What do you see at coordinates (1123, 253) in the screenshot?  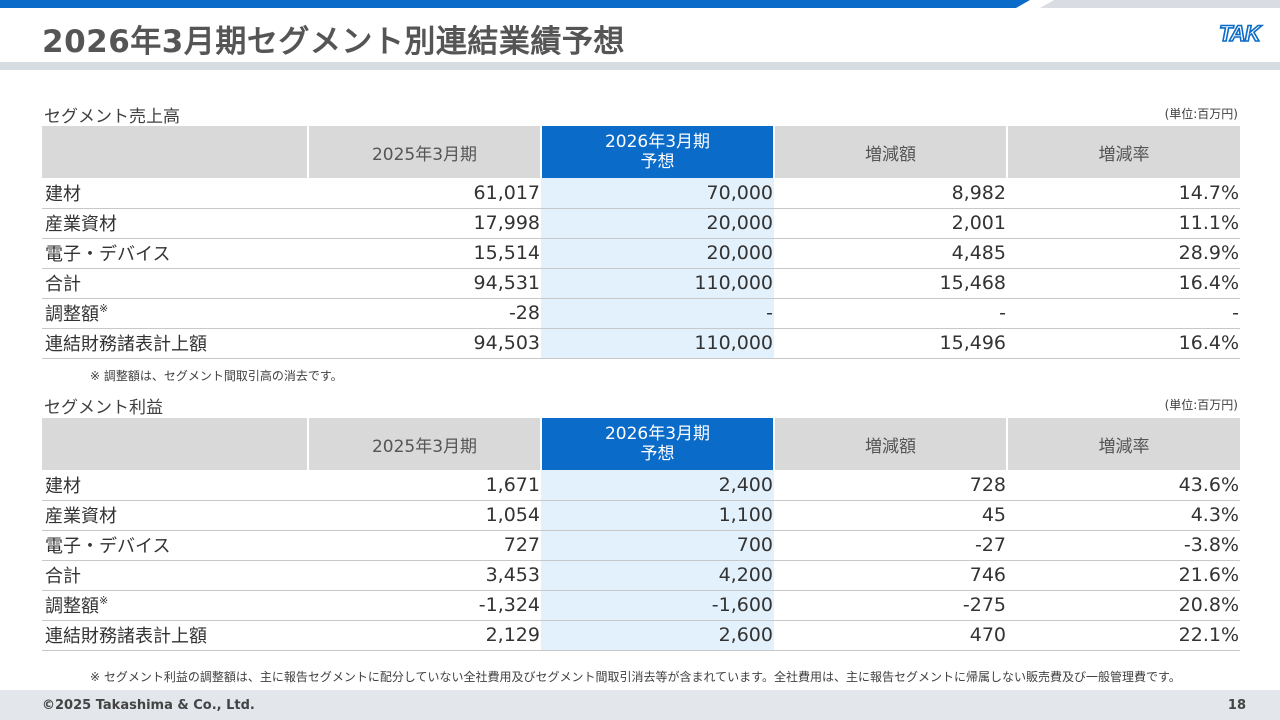 I see `change-rate-value: 28.9%` at bounding box center [1123, 253].